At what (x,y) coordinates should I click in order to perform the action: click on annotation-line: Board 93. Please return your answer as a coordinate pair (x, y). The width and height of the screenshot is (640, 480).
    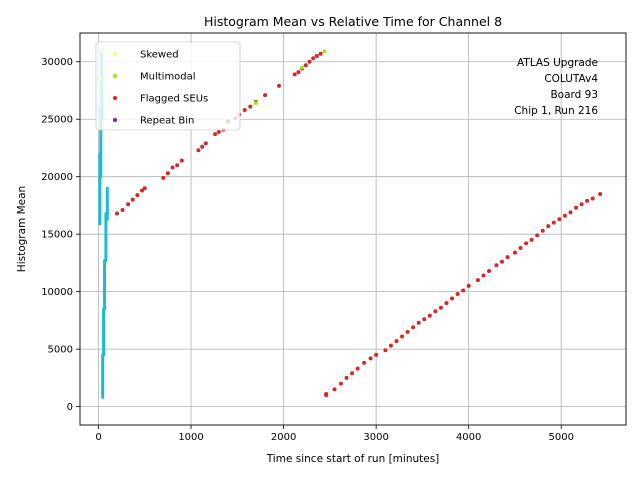
    Looking at the image, I should click on (574, 95).